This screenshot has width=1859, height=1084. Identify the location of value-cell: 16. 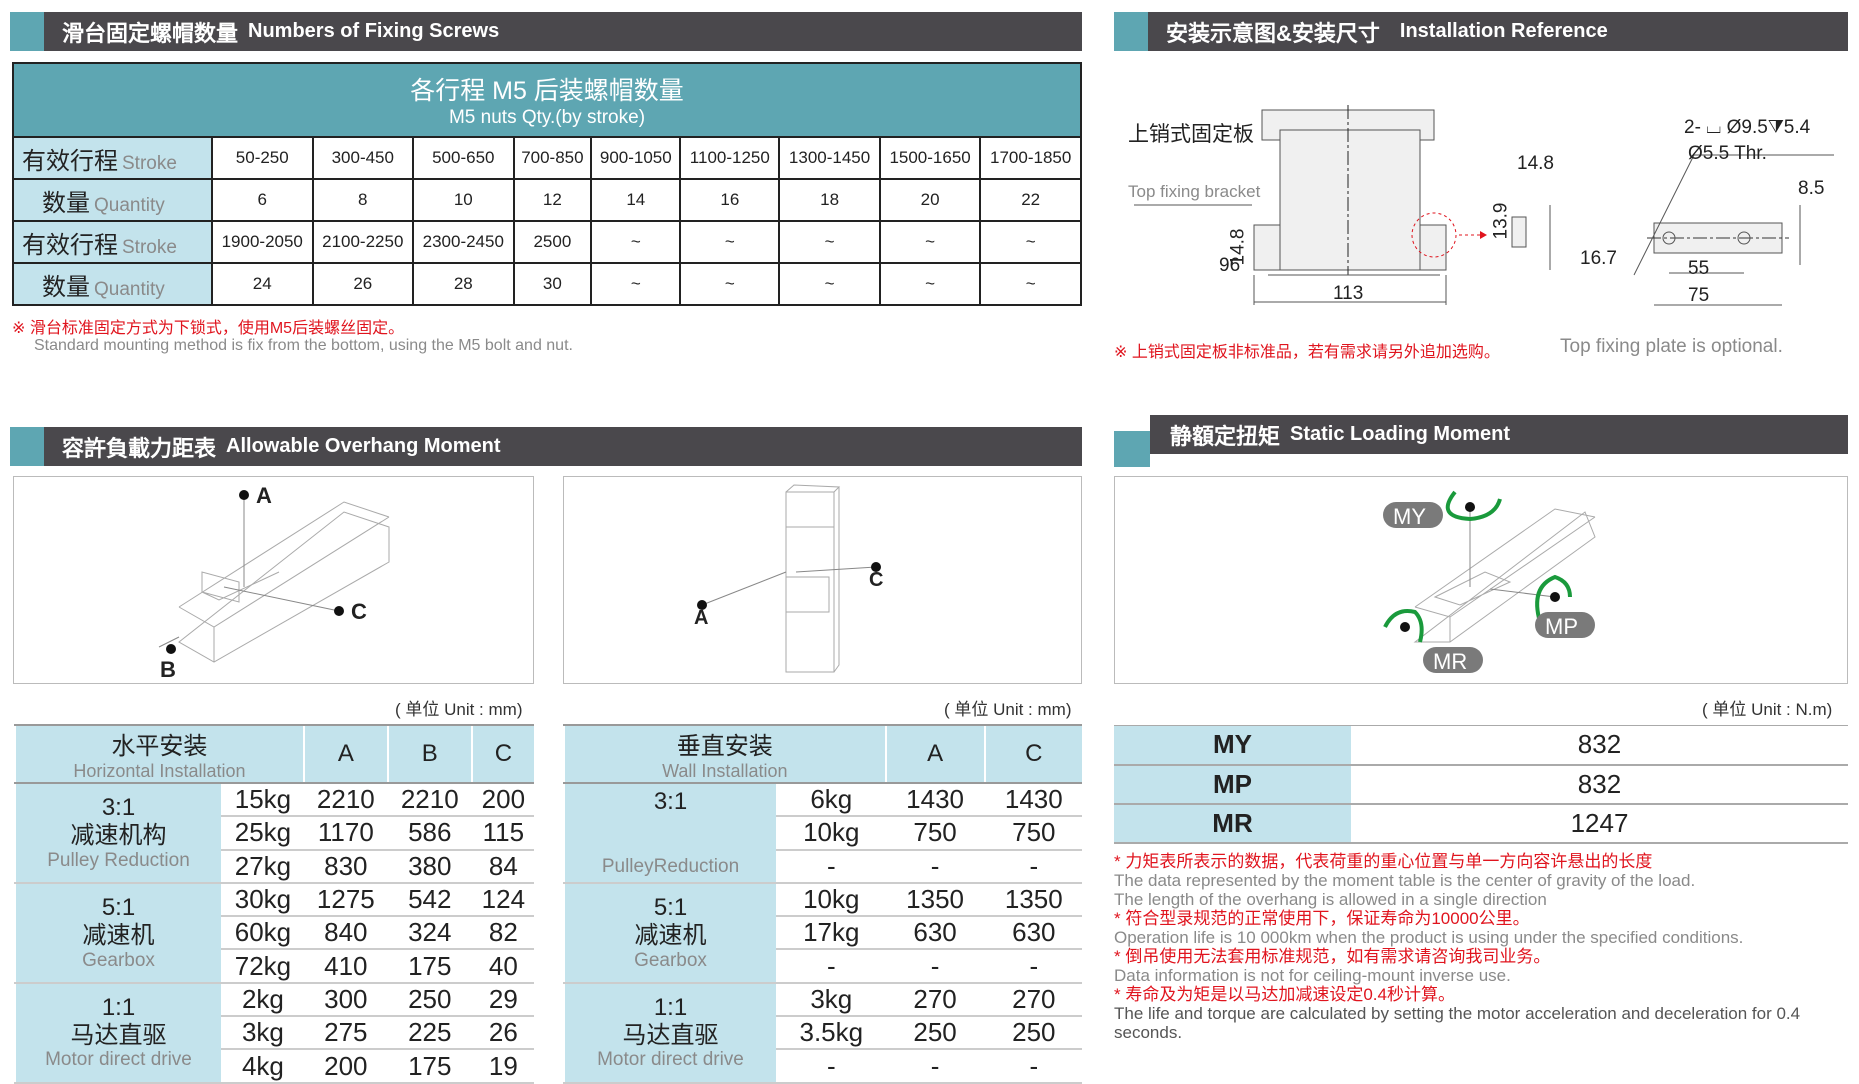
(730, 200).